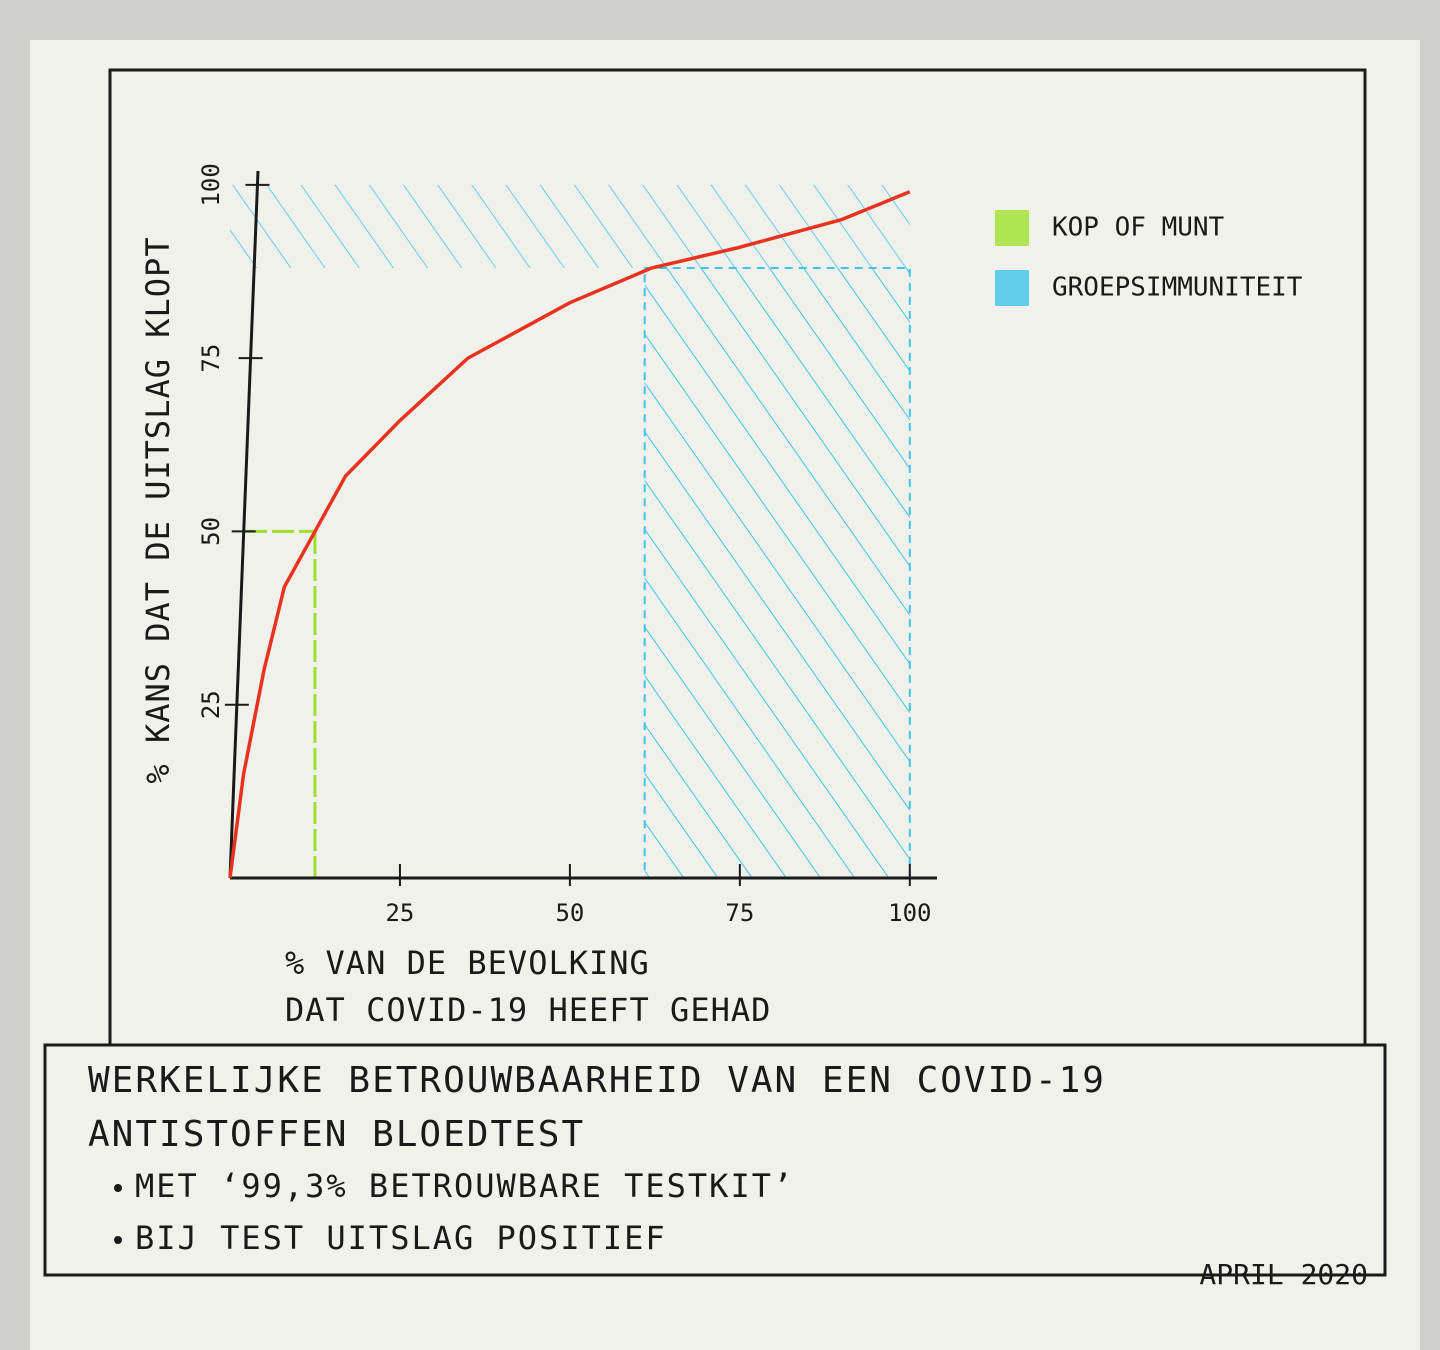 This screenshot has height=1350, width=1440. Describe the element at coordinates (467, 963) in the screenshot. I see `x-axis-label: % VAN DE BEVOLKING` at that location.